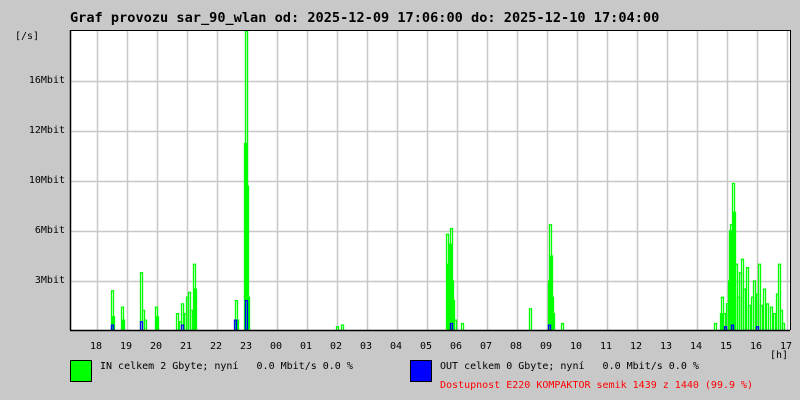 This screenshot has width=800, height=400. I want to click on x-tick-label: 06, so click(456, 346).